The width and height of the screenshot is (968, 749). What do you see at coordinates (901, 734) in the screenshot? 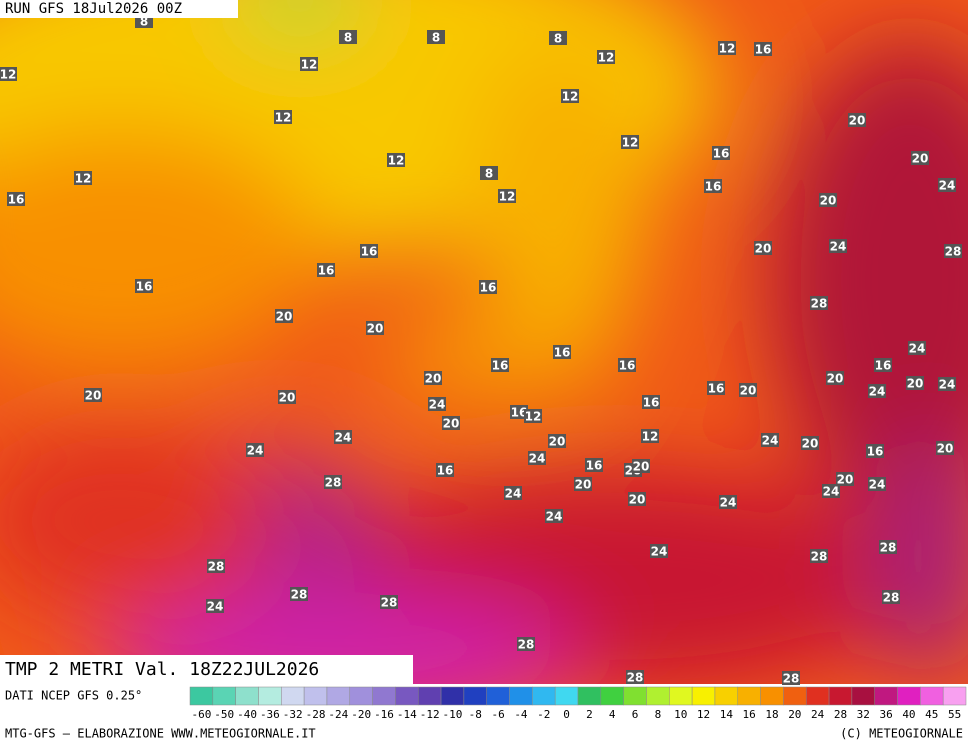
I see `credit-right: (C) METEOGIORNALE` at bounding box center [901, 734].